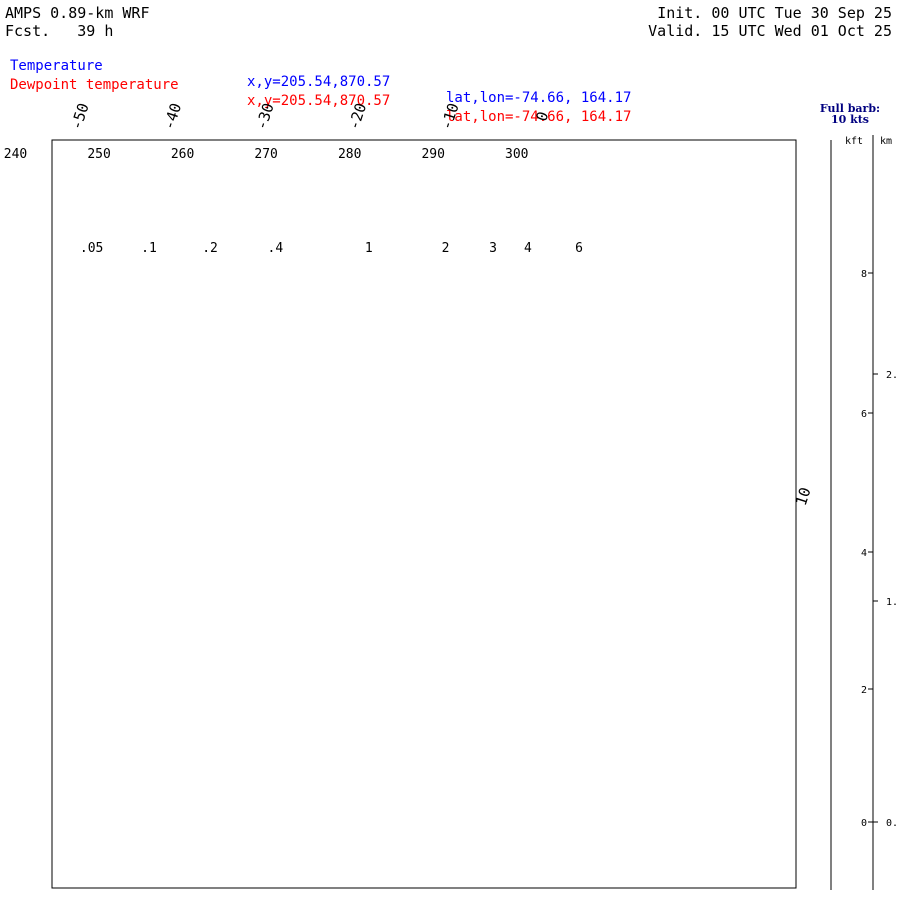 Image resolution: width=900 pixels, height=900 pixels. Describe the element at coordinates (319, 101) in the screenshot. I see `legend-dewpoint-xy: x,y=205.54,870.57` at that location.